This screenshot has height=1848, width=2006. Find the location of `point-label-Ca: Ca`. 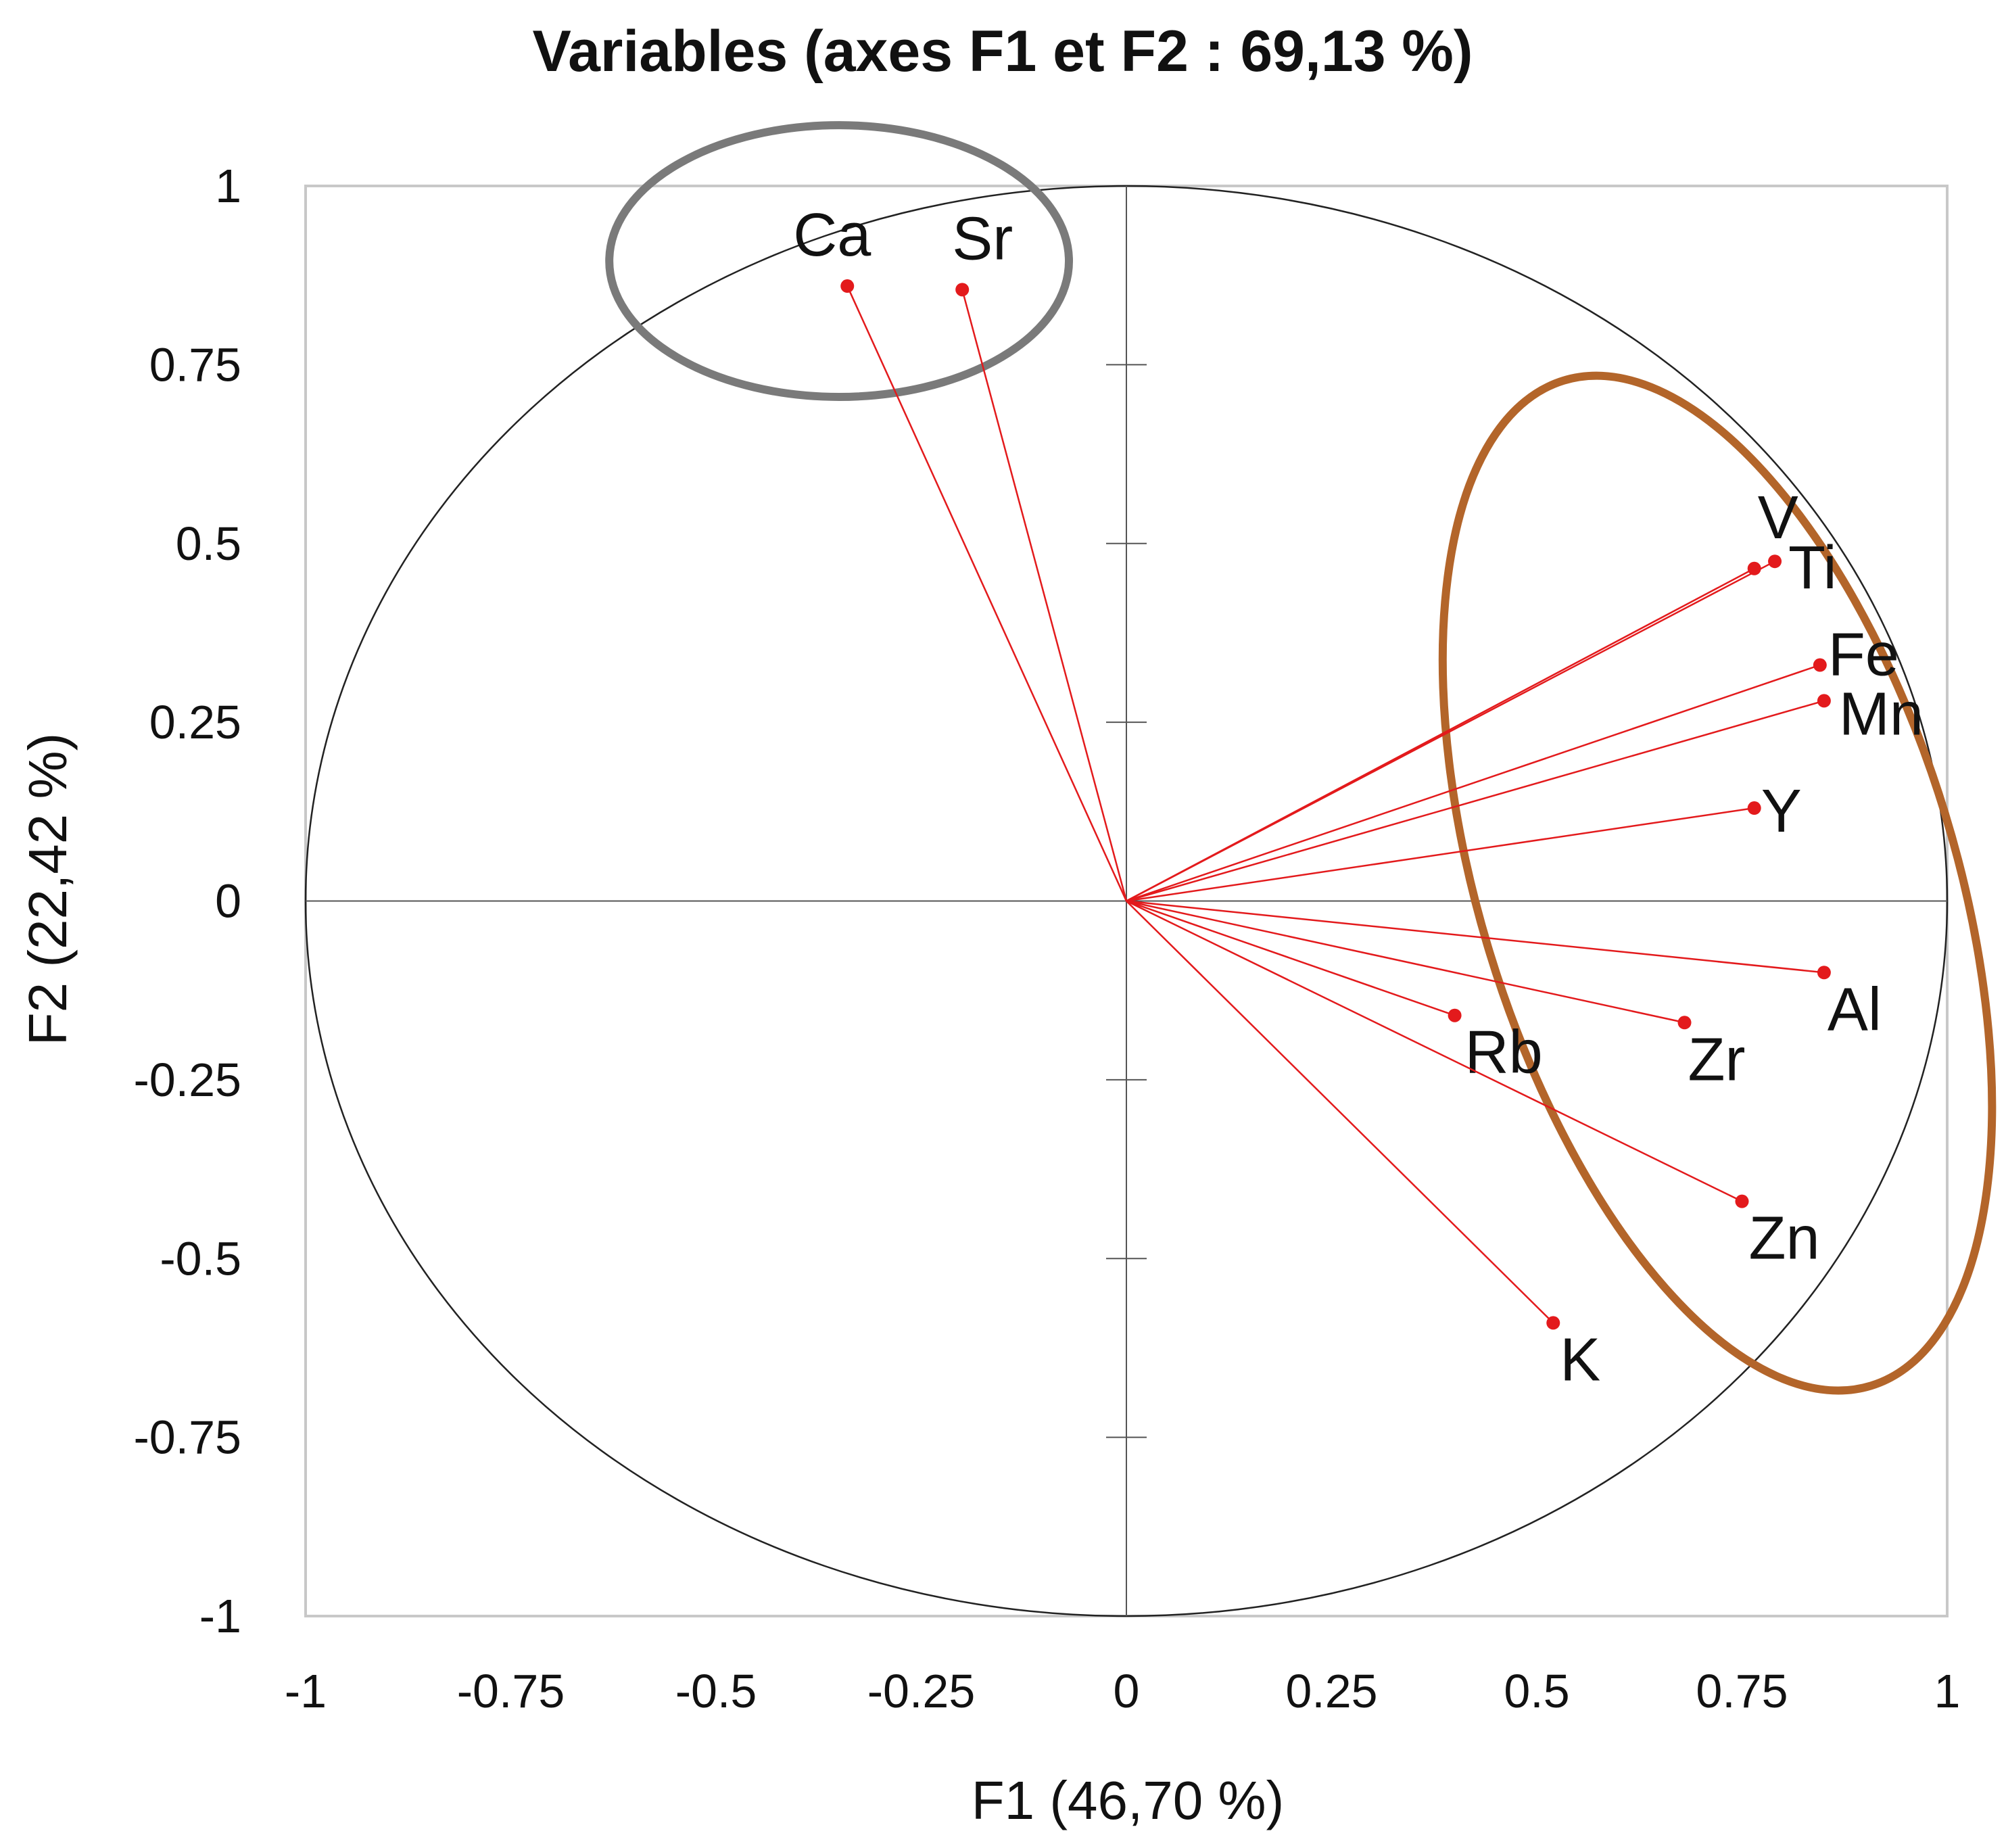

point-label-Ca: Ca is located at coordinates (832, 235).